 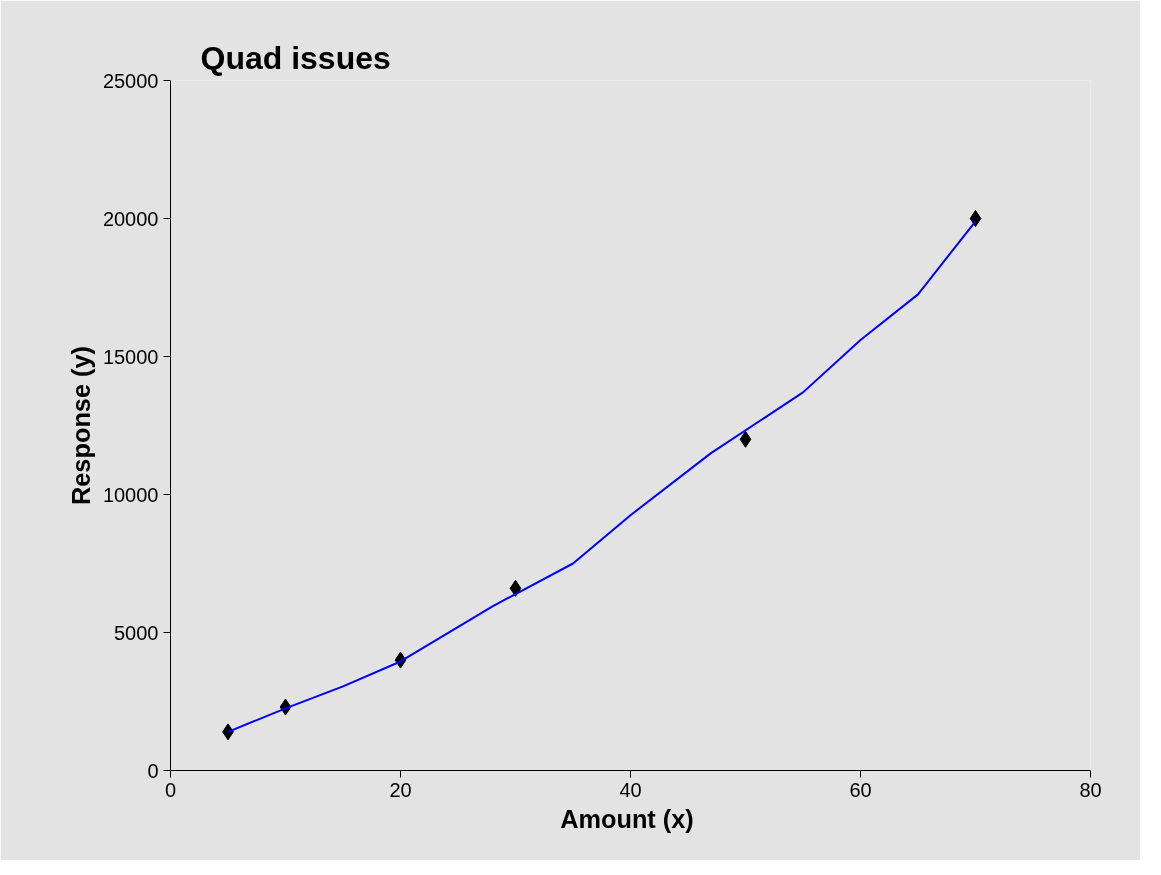 I want to click on x-axis-title: Amount (x), so click(x=627, y=818).